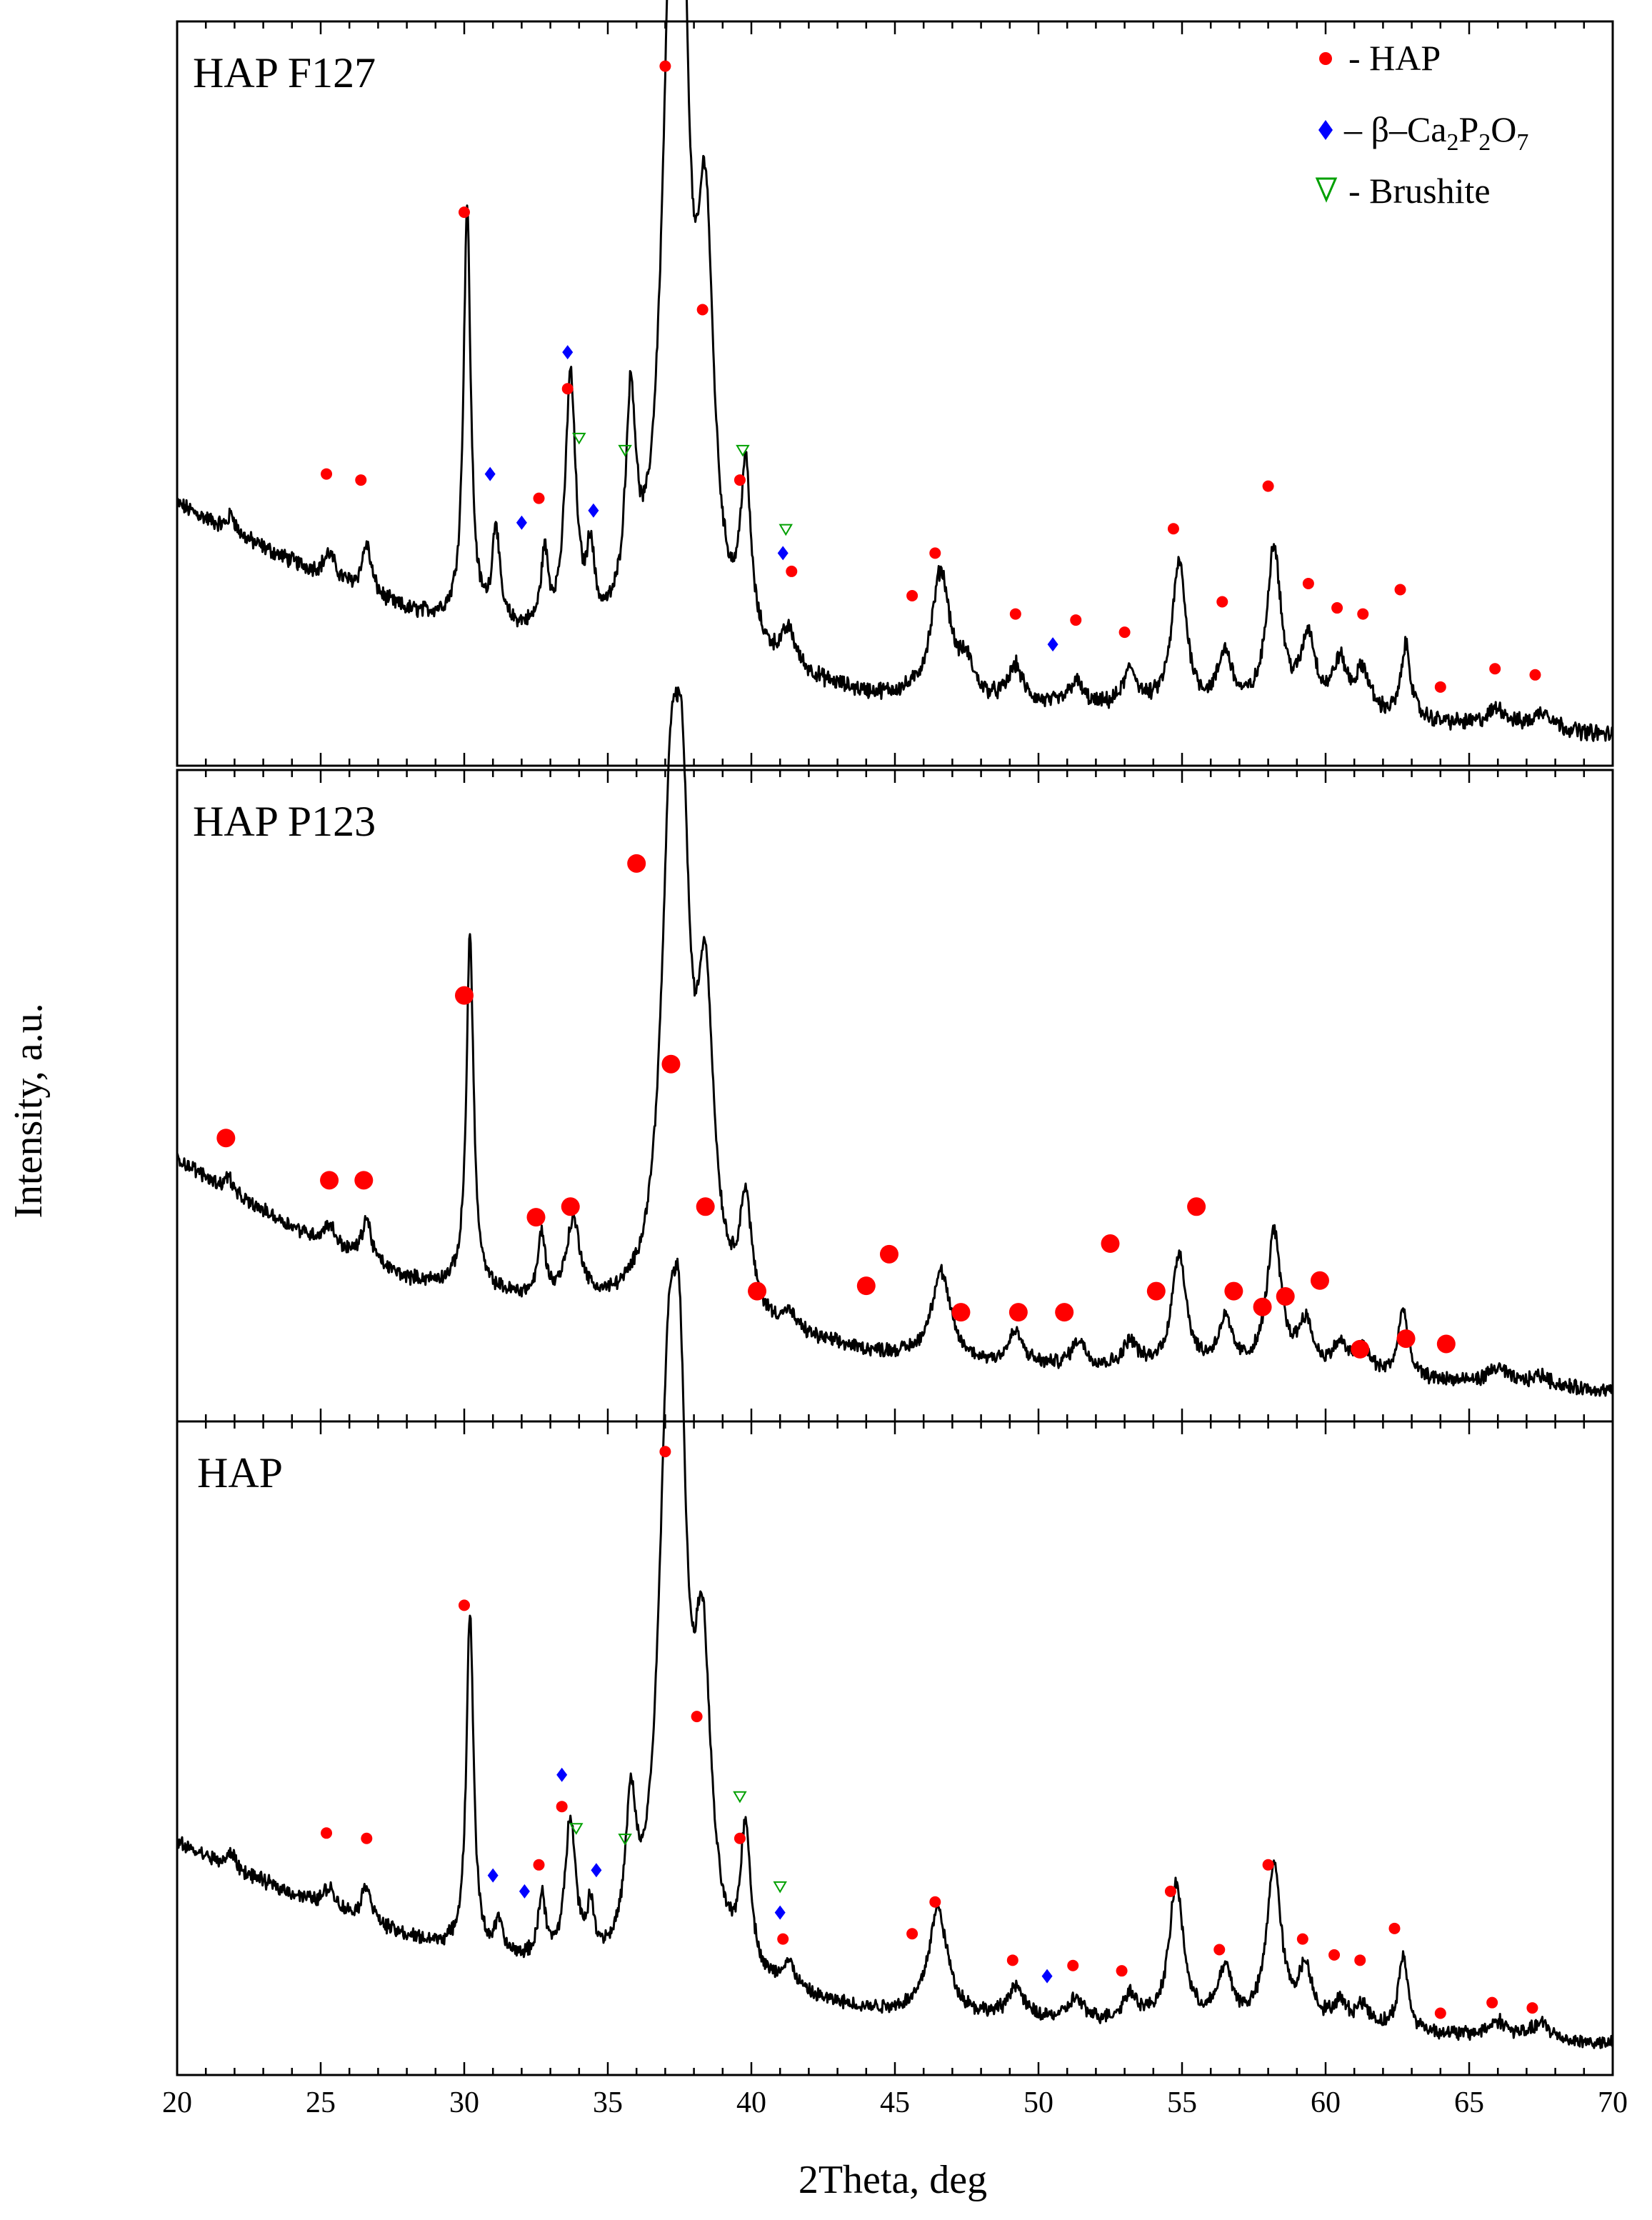  I want to click on legend-pyro-label-part: P, so click(1468, 129).